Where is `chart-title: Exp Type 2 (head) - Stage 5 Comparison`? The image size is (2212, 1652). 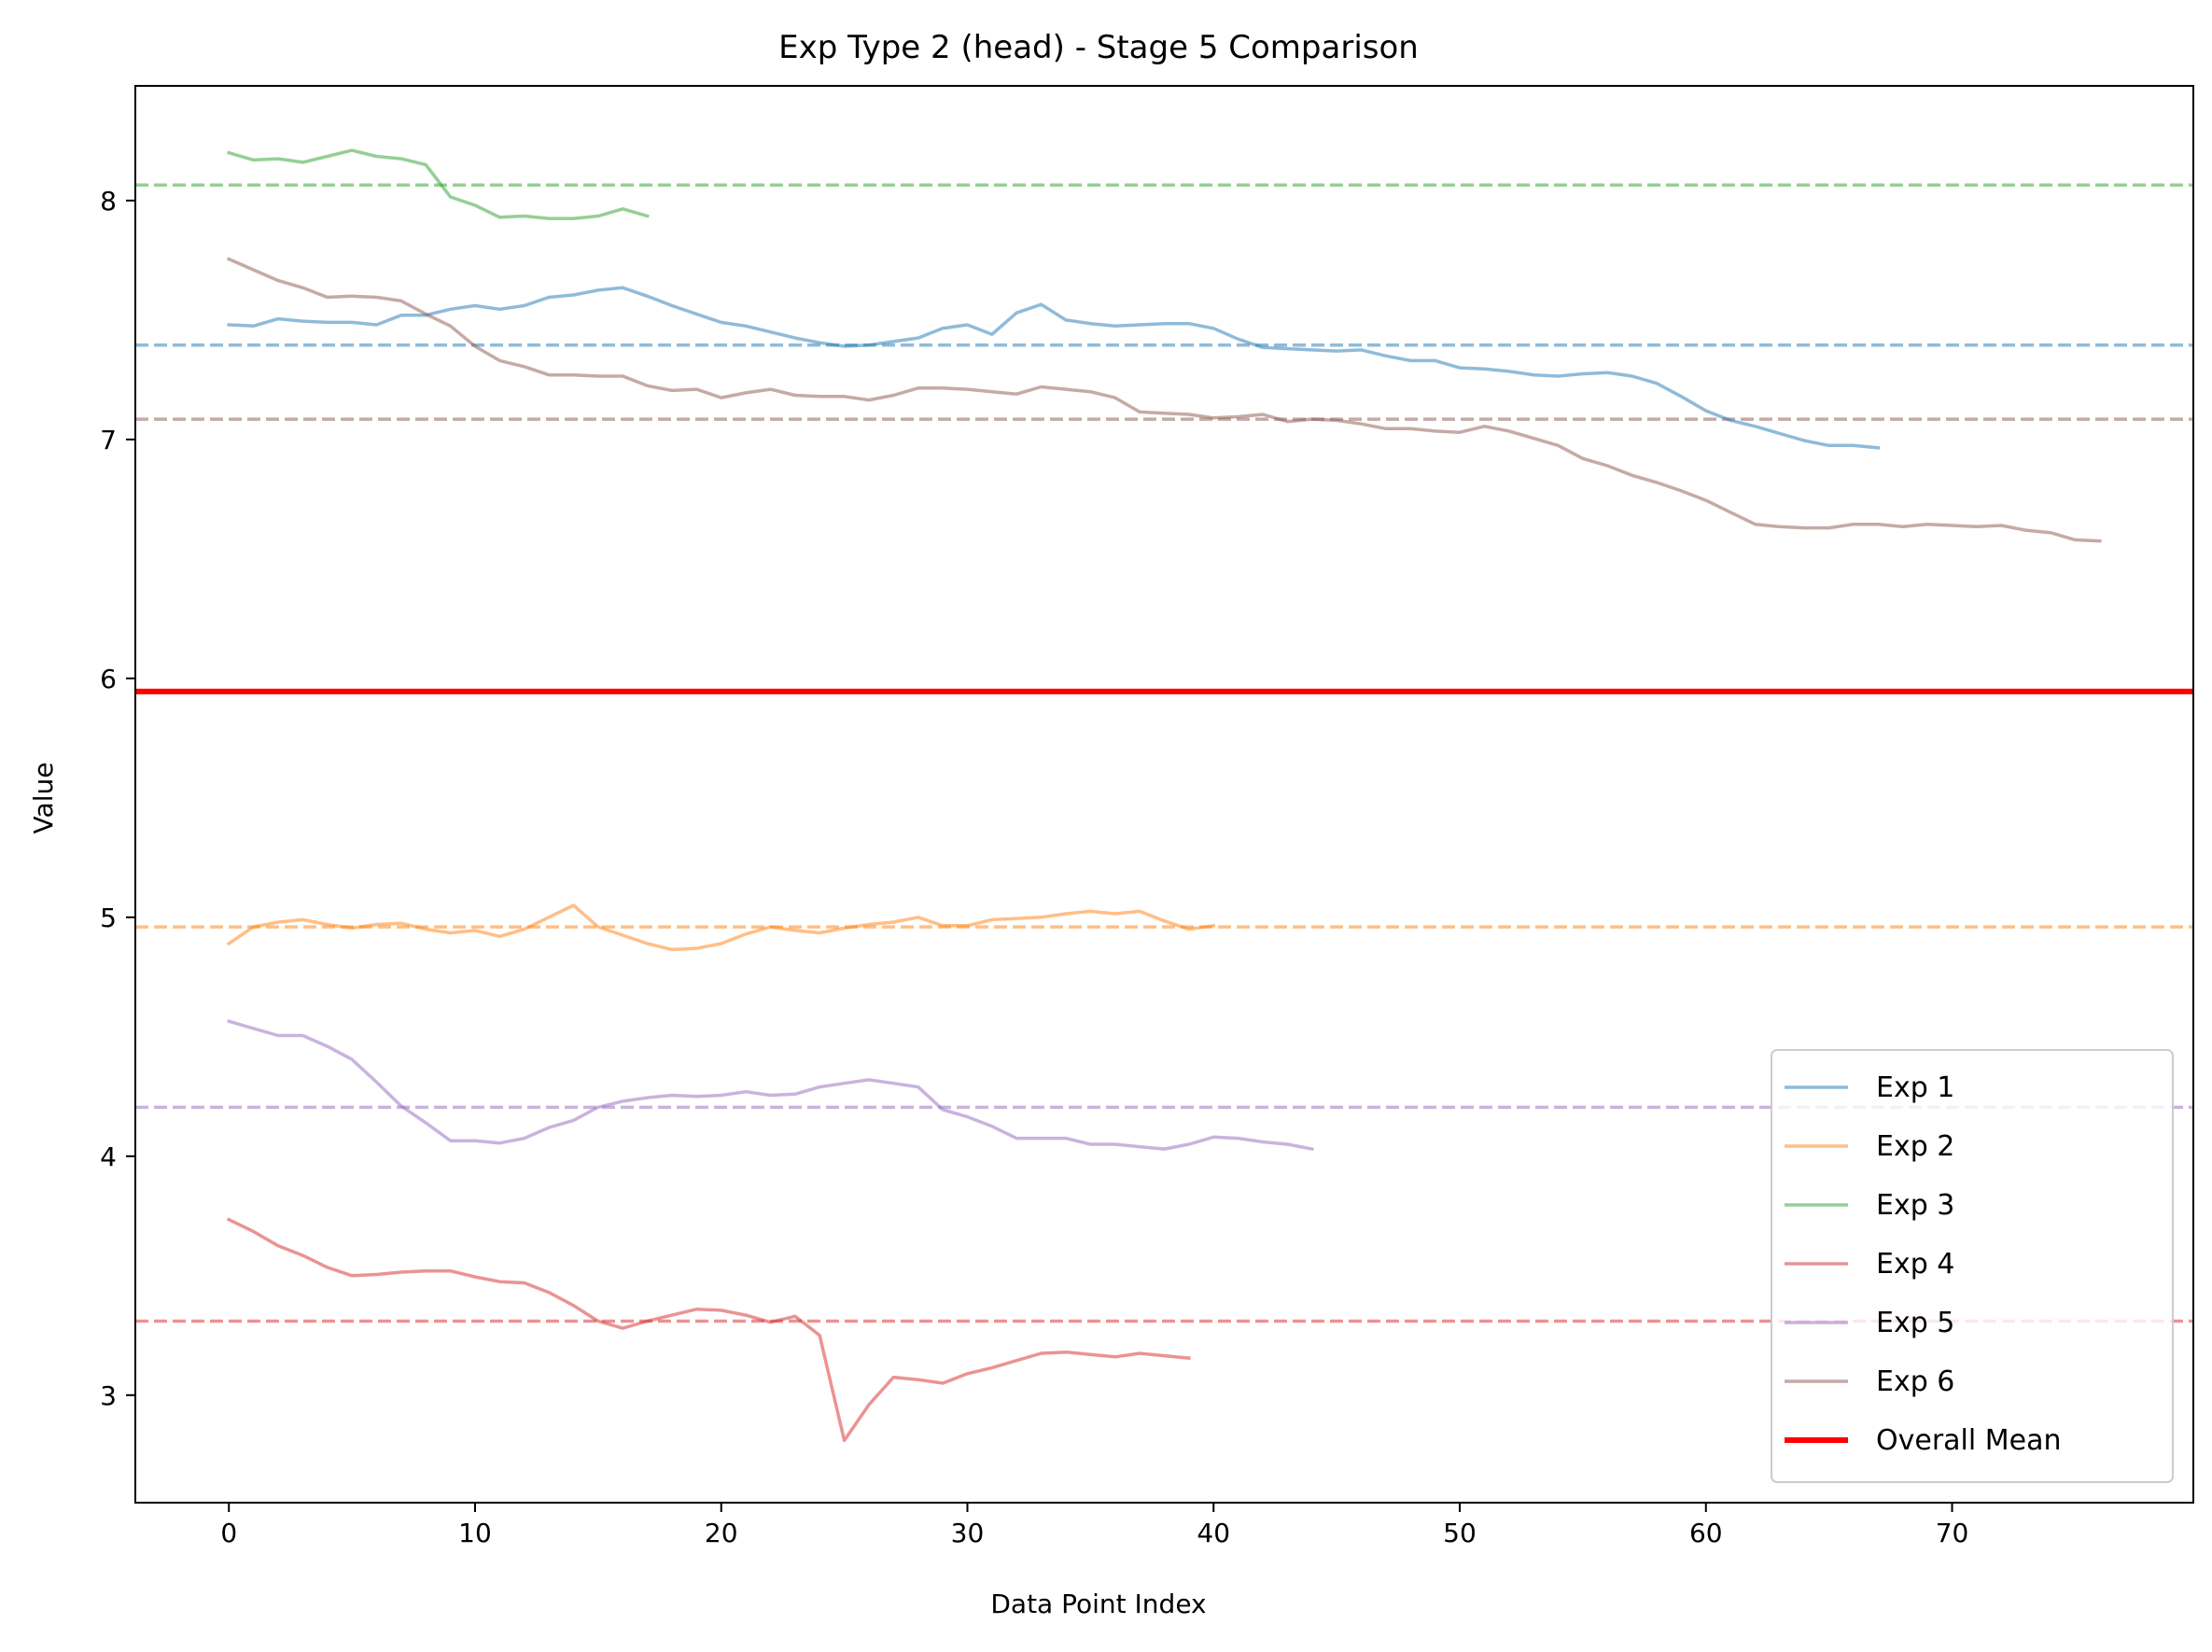
chart-title: Exp Type 2 (head) - Stage 5 Comparison is located at coordinates (1098, 47).